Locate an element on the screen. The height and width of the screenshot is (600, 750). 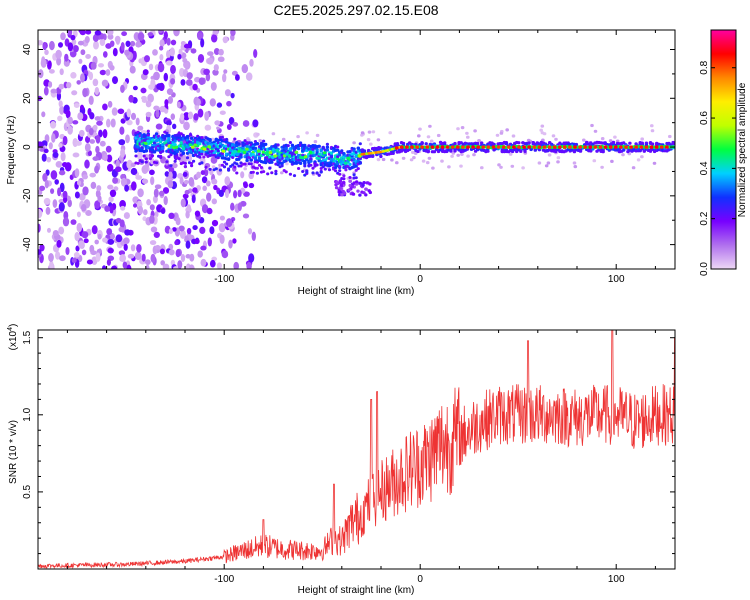
x-tick-label: 0 is located at coordinates (420, 279).